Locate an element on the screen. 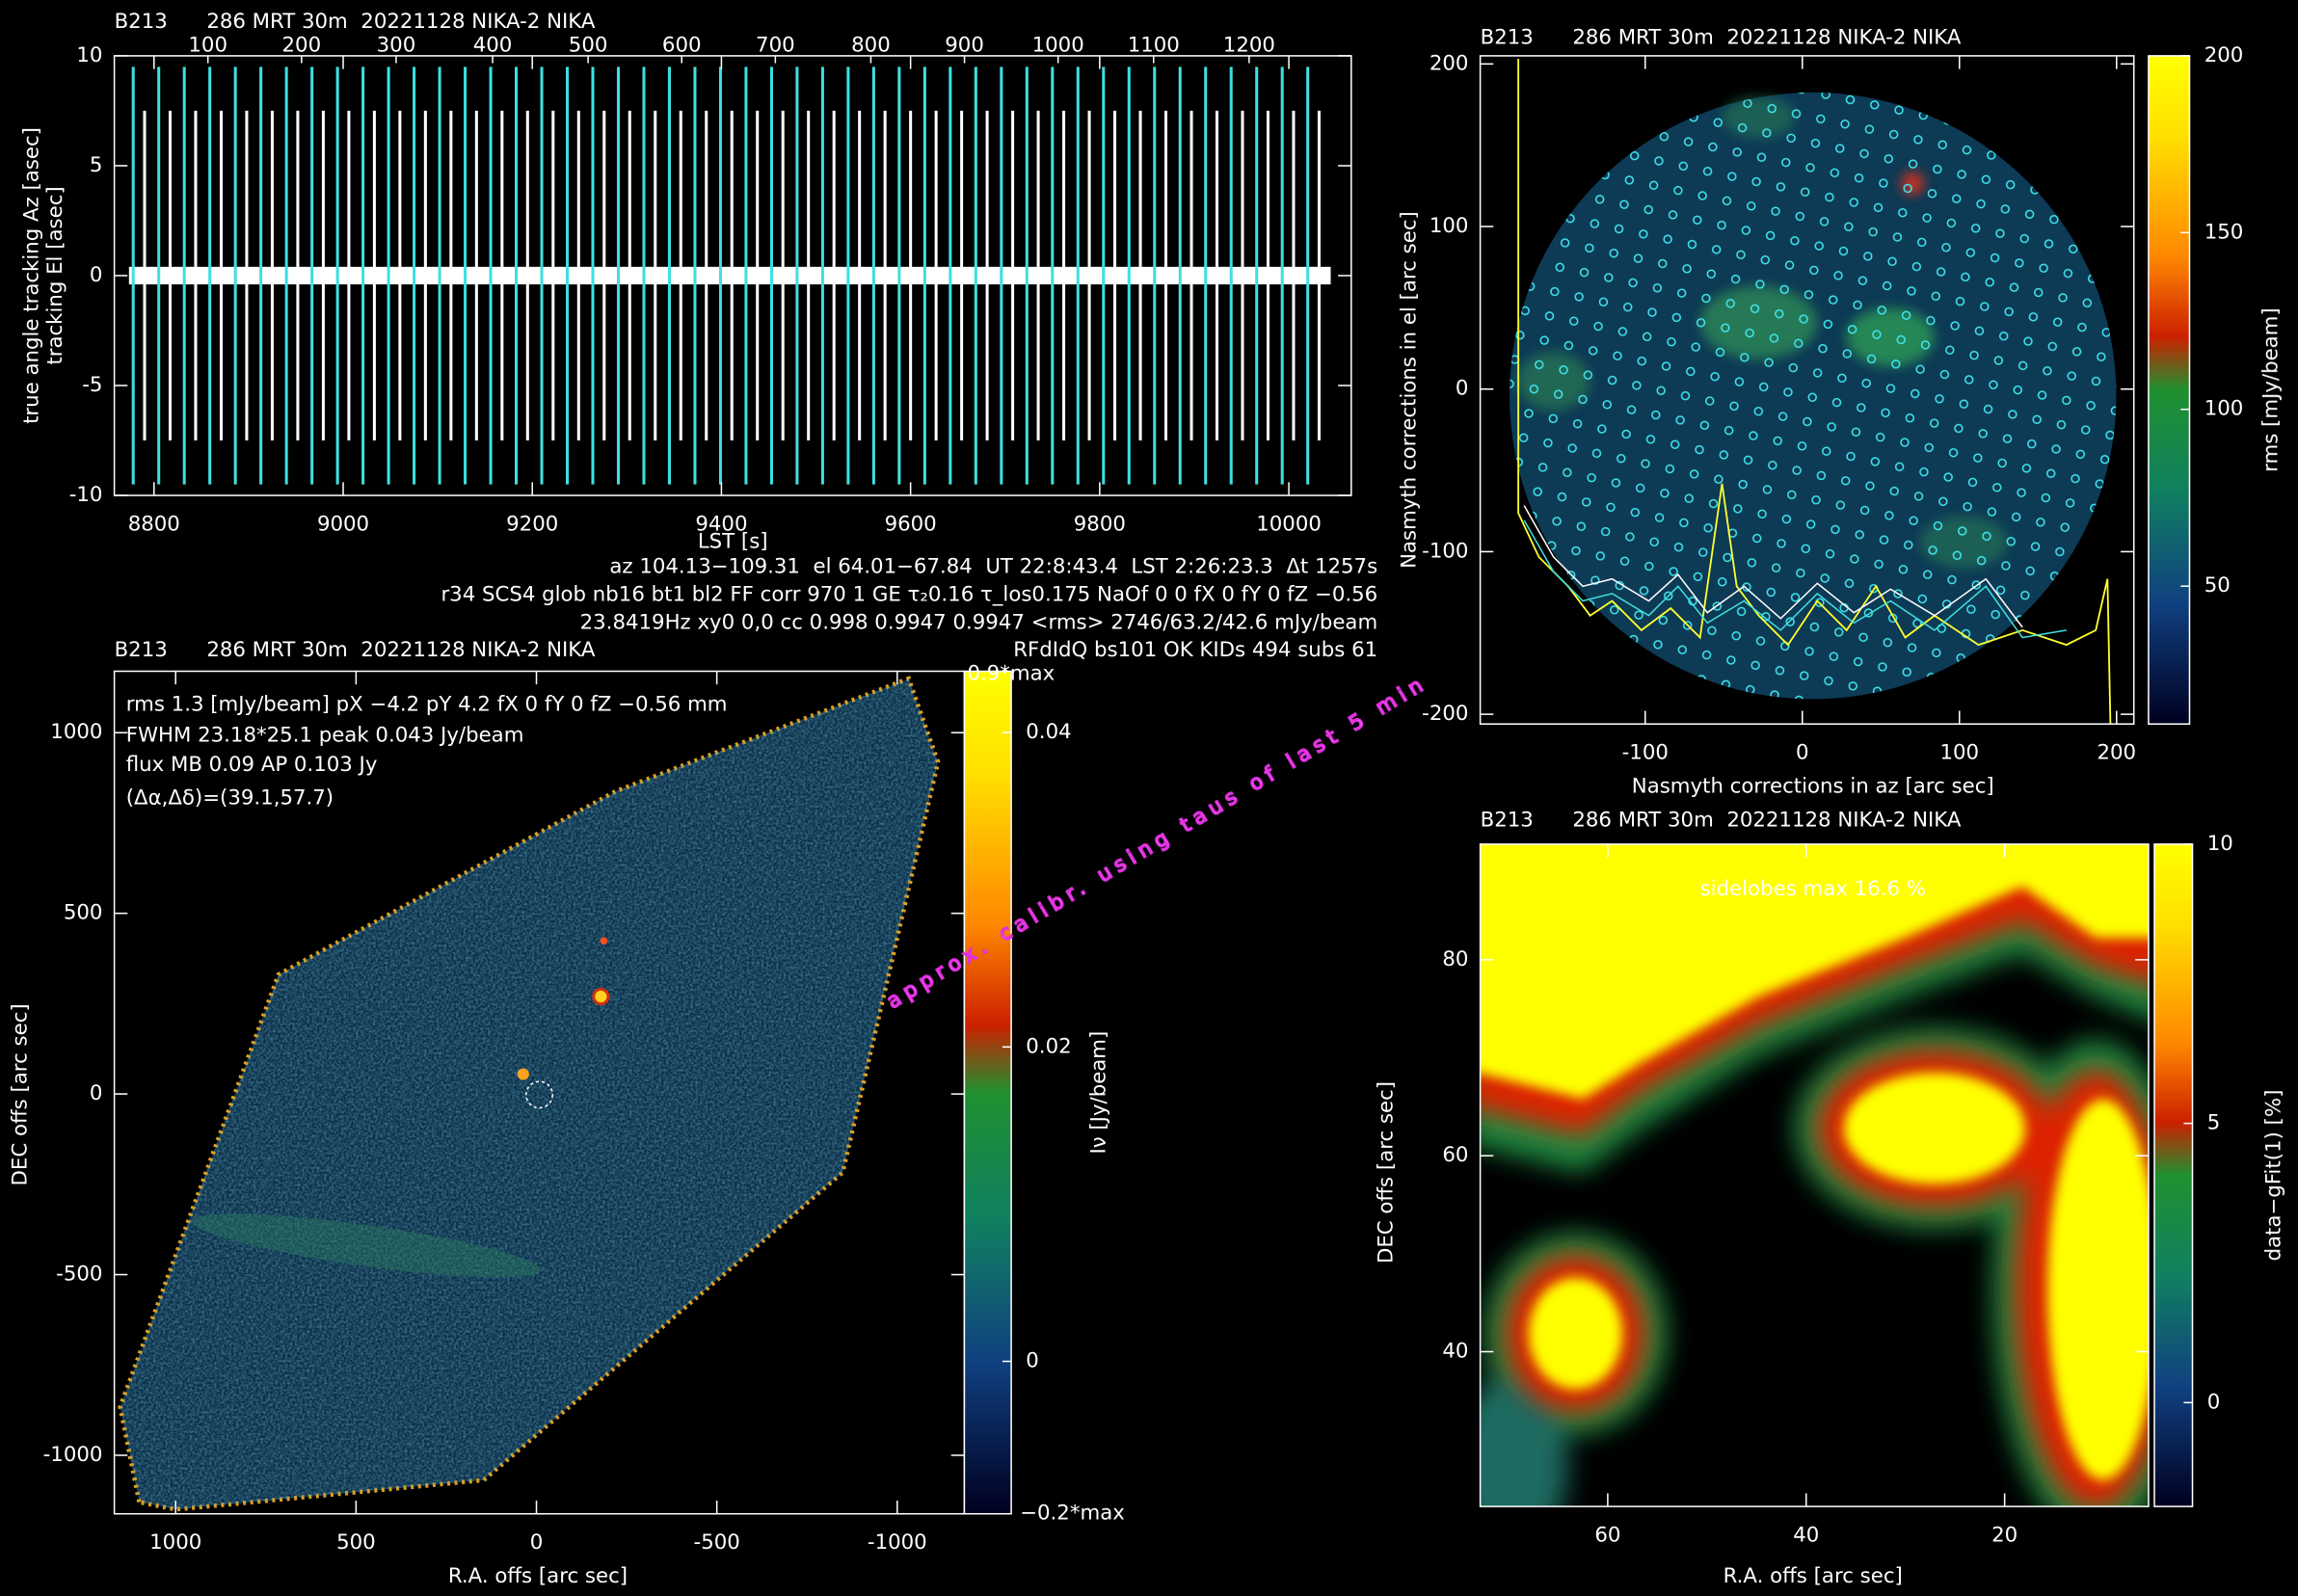  top-tick-label: 1200 is located at coordinates (1249, 45).